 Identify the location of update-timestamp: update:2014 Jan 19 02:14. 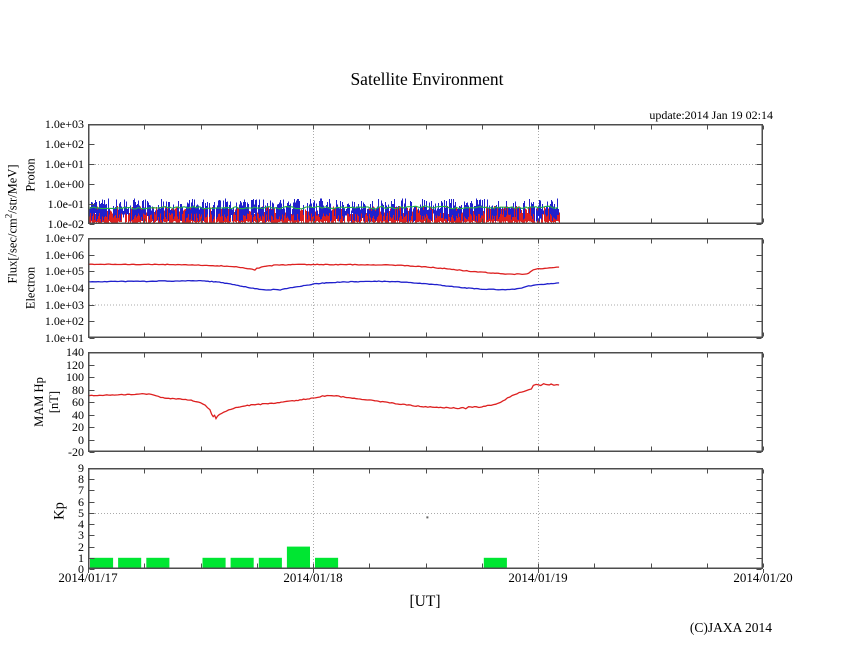
(711, 115).